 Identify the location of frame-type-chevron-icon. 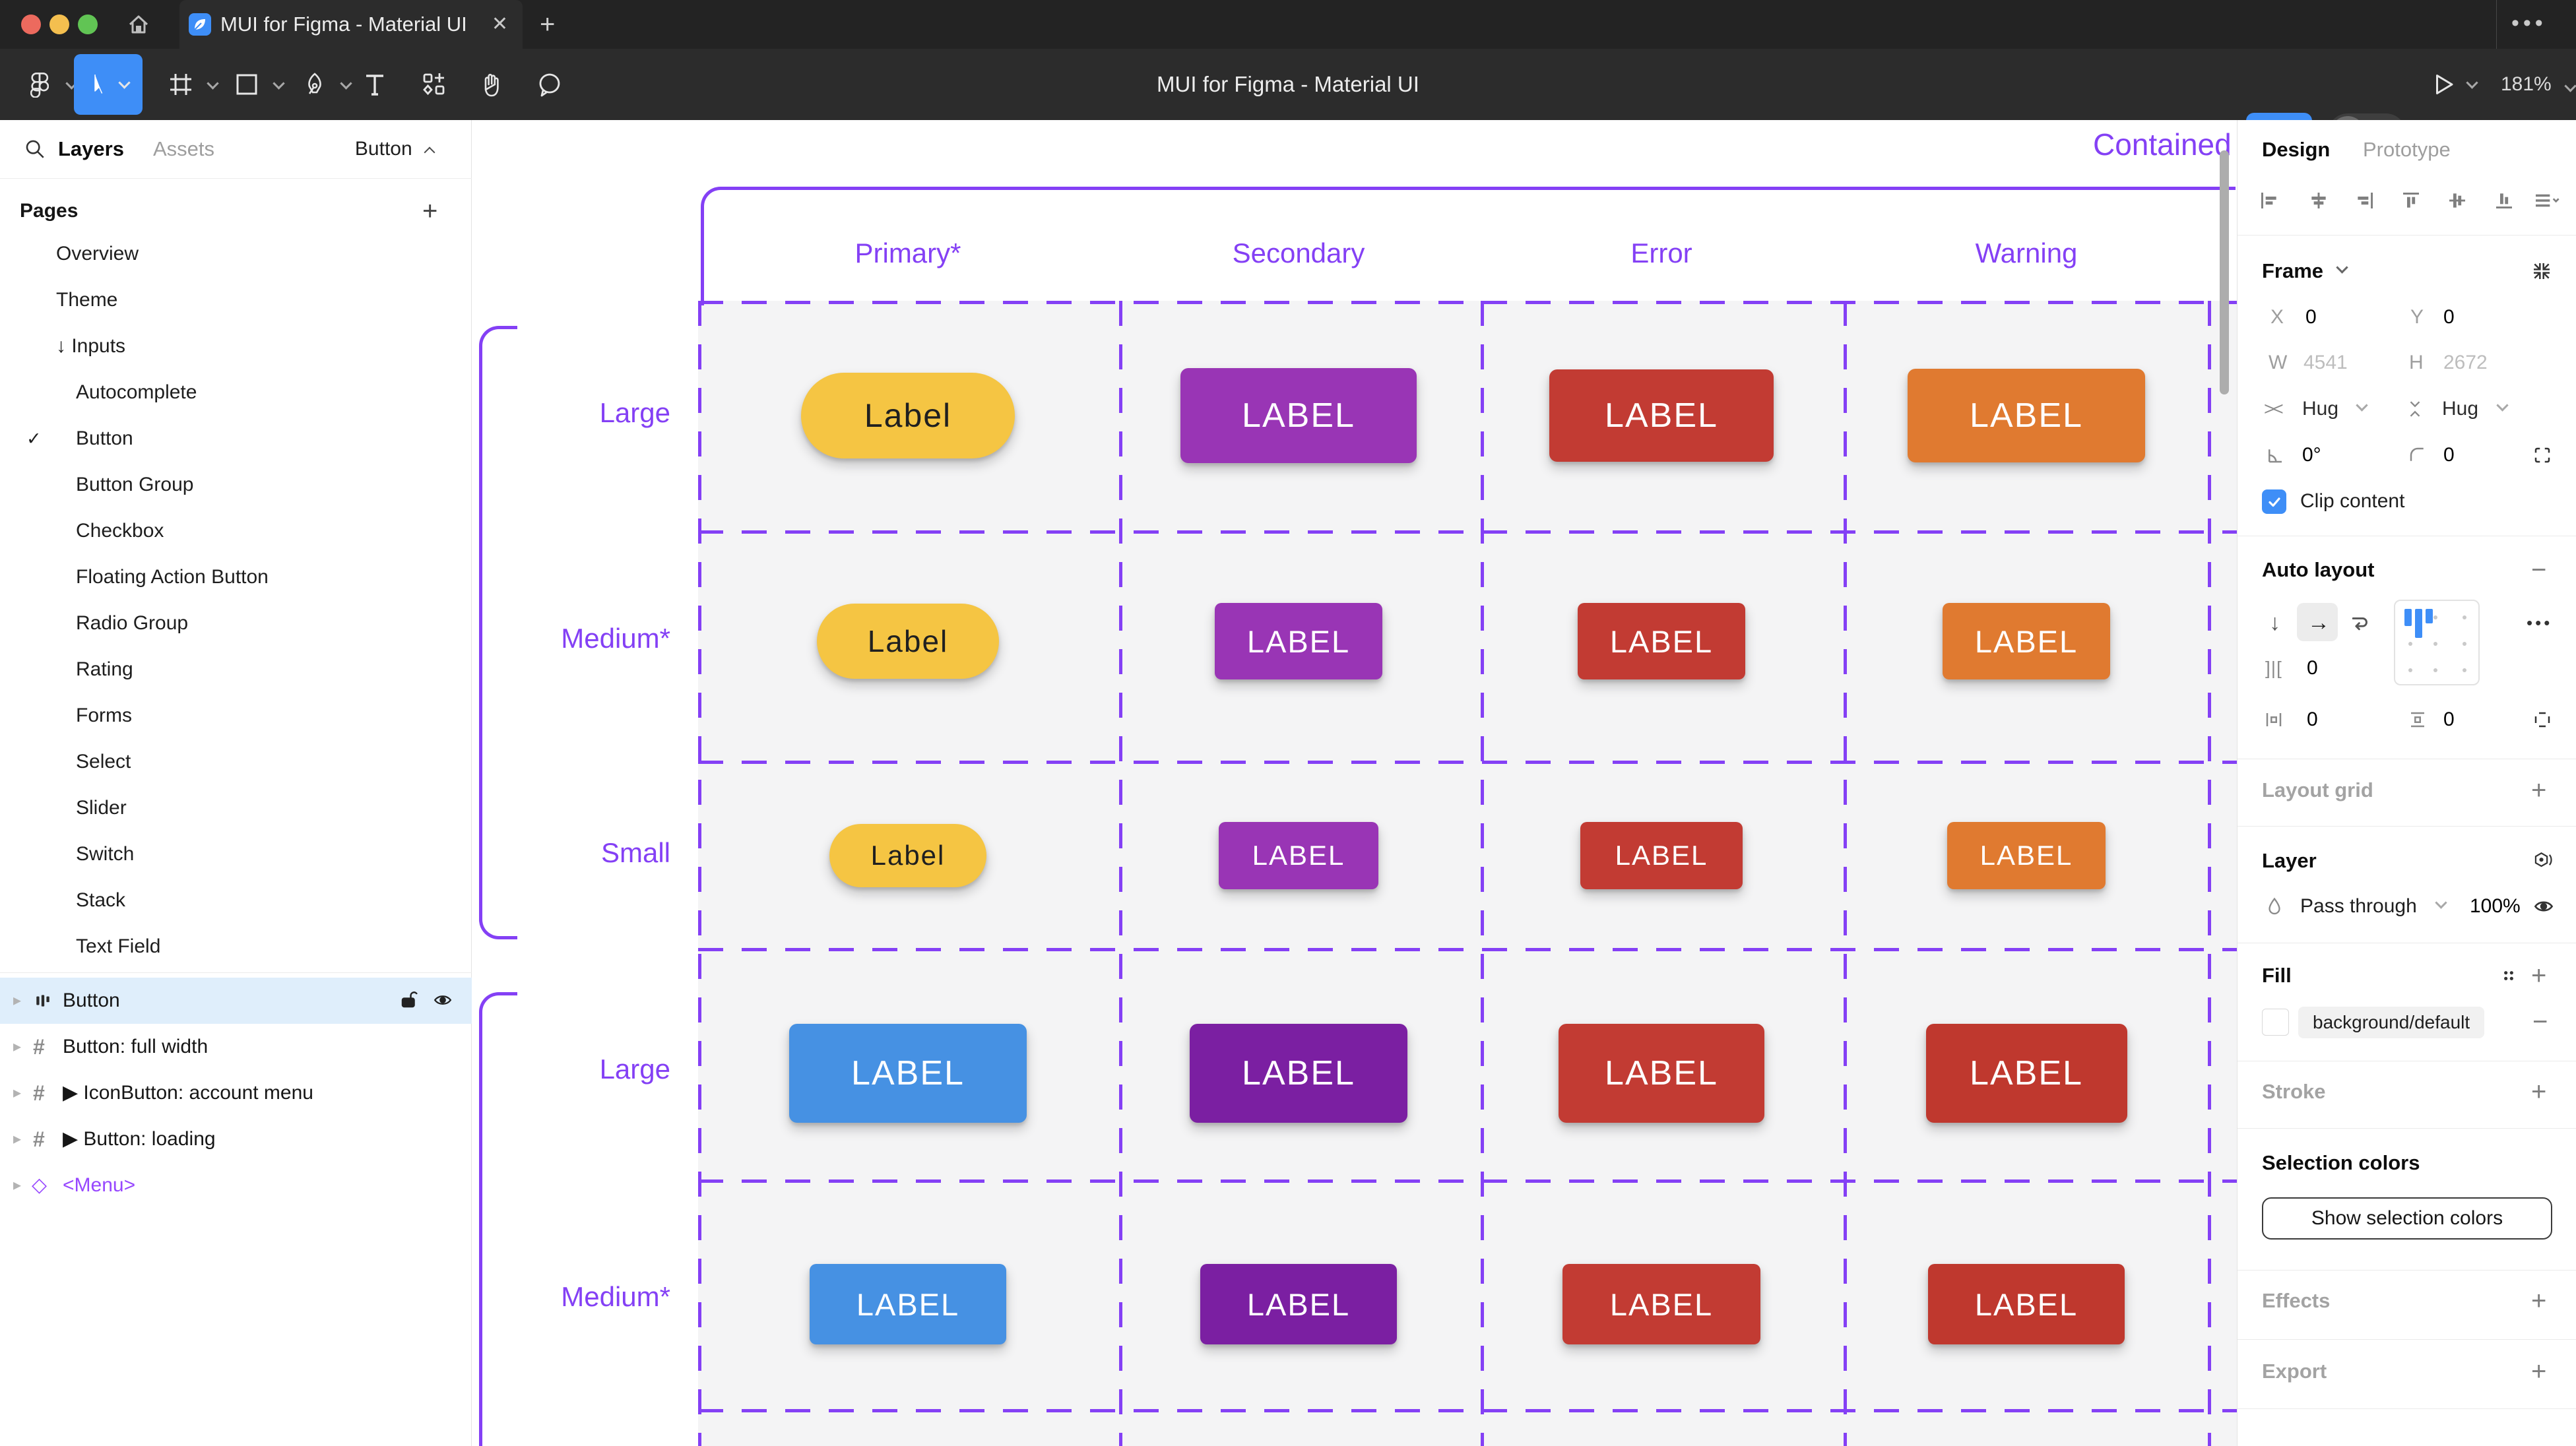
(2342, 267).